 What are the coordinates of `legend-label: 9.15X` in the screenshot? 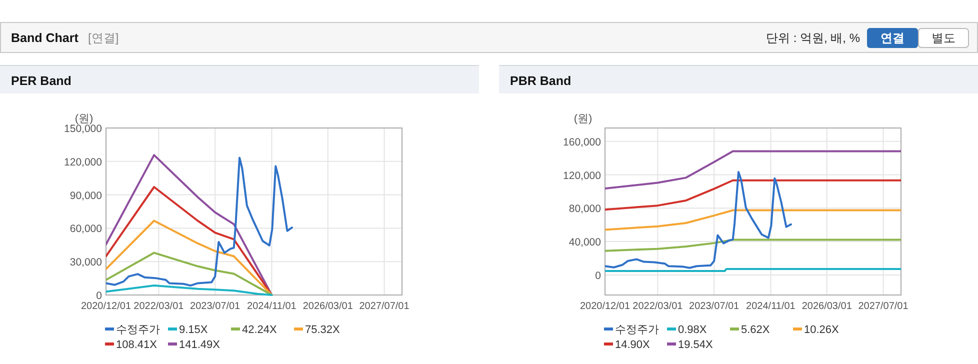 It's located at (193, 330).